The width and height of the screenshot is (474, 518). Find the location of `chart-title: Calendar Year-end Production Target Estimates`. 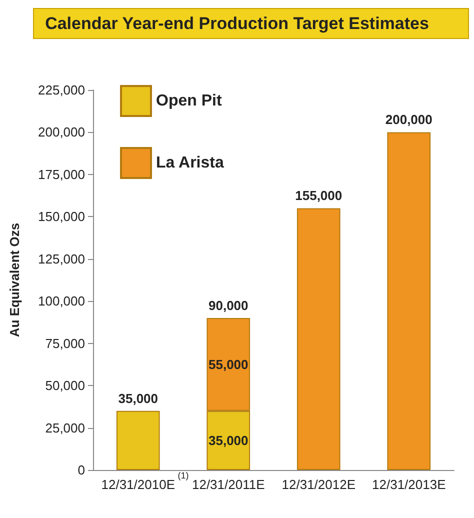

chart-title: Calendar Year-end Production Target Estimates is located at coordinates (237, 23).